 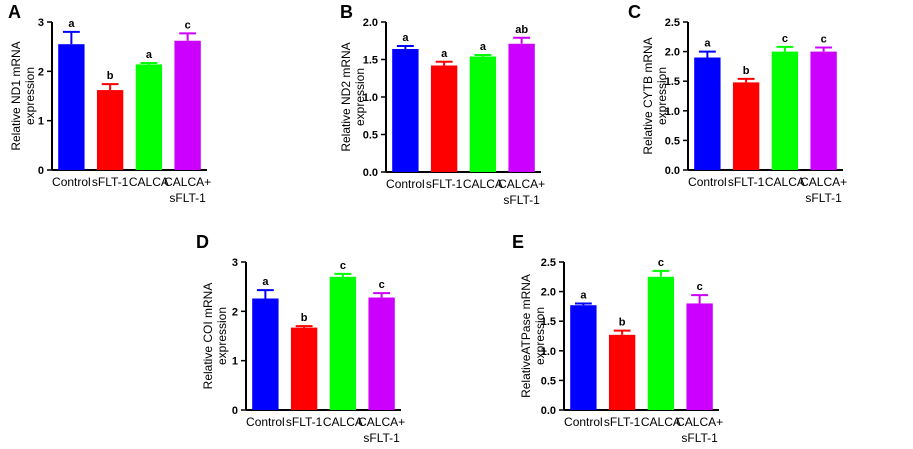 I want to click on y-axis-label: RelativeATPase mRNAexpression, so click(x=533, y=336).